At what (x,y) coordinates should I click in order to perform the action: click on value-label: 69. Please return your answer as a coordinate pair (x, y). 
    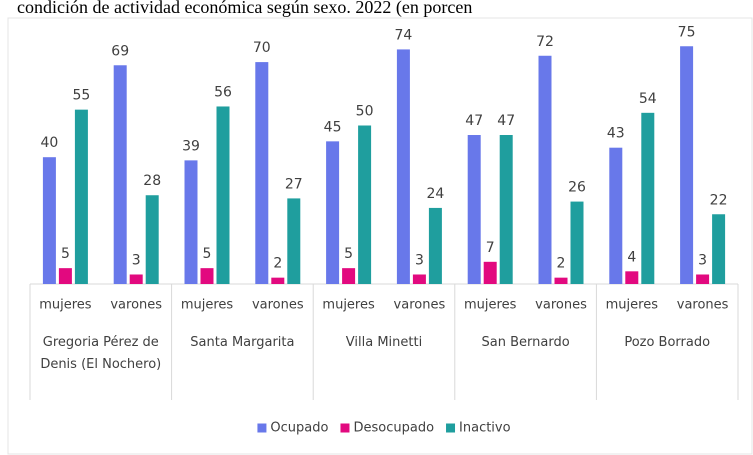
    Looking at the image, I should click on (120, 51).